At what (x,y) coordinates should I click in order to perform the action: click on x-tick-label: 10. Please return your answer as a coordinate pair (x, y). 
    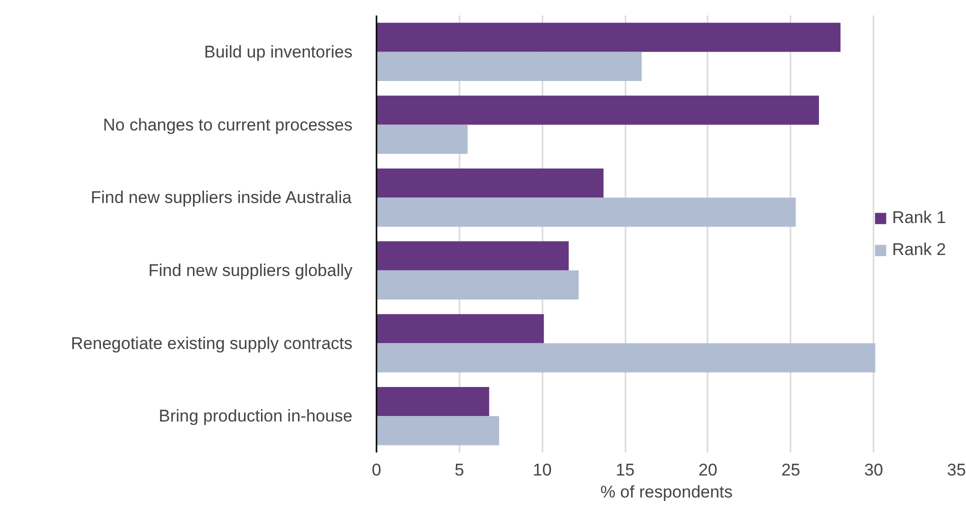
    Looking at the image, I should click on (542, 470).